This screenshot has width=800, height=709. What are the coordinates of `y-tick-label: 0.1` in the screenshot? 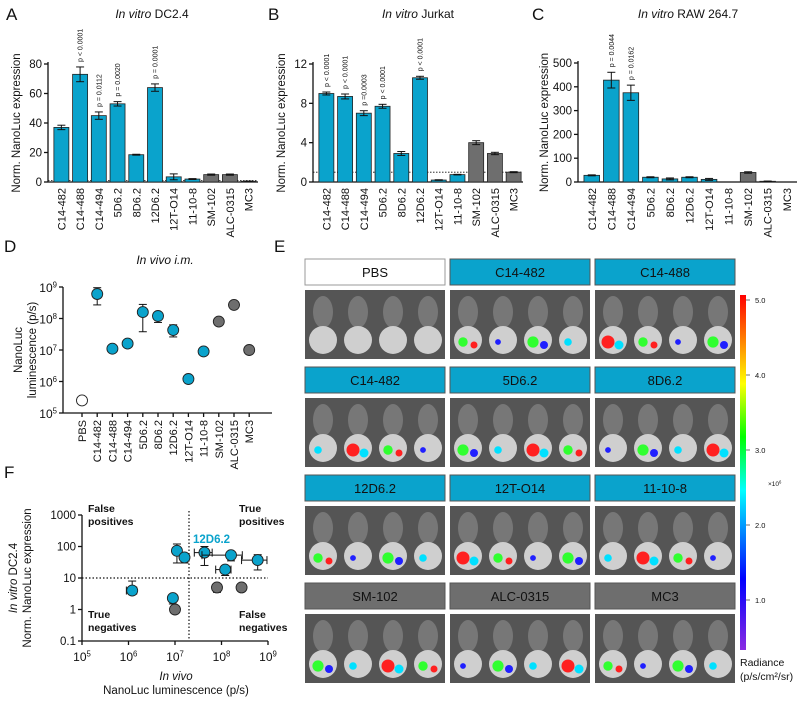 It's located at (68, 642).